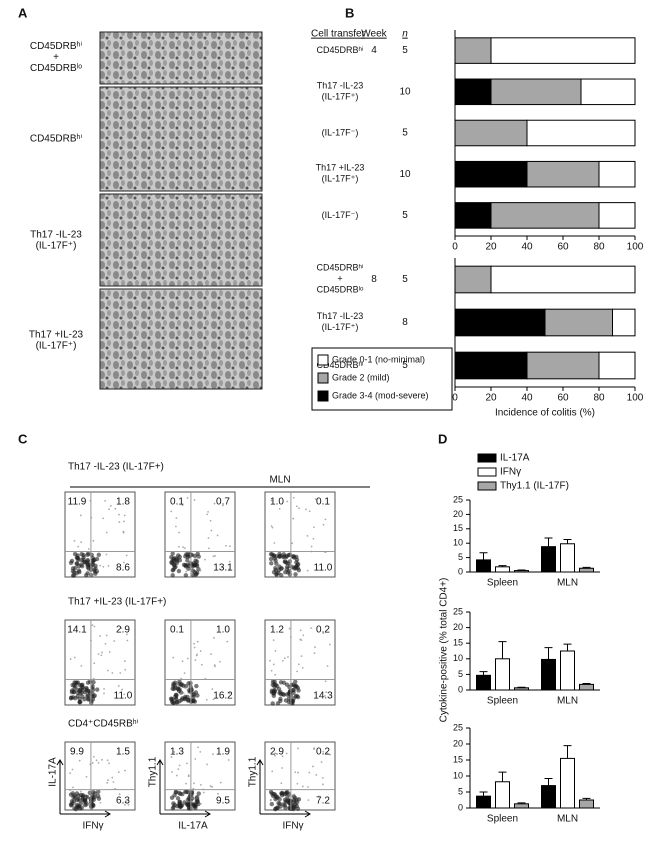 The width and height of the screenshot is (650, 842). I want to click on quadrant-value: 11.0, so click(123, 696).